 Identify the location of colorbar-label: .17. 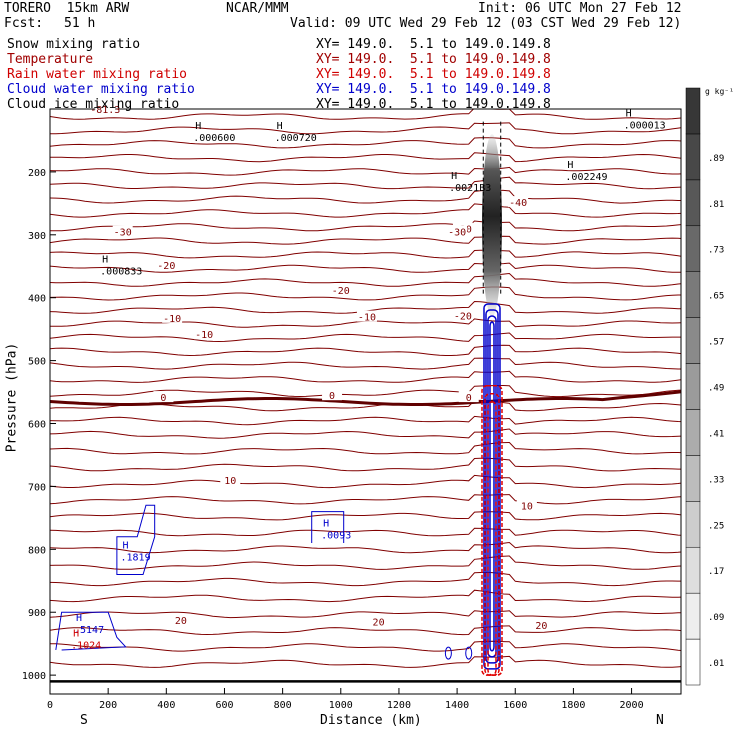
(716, 572).